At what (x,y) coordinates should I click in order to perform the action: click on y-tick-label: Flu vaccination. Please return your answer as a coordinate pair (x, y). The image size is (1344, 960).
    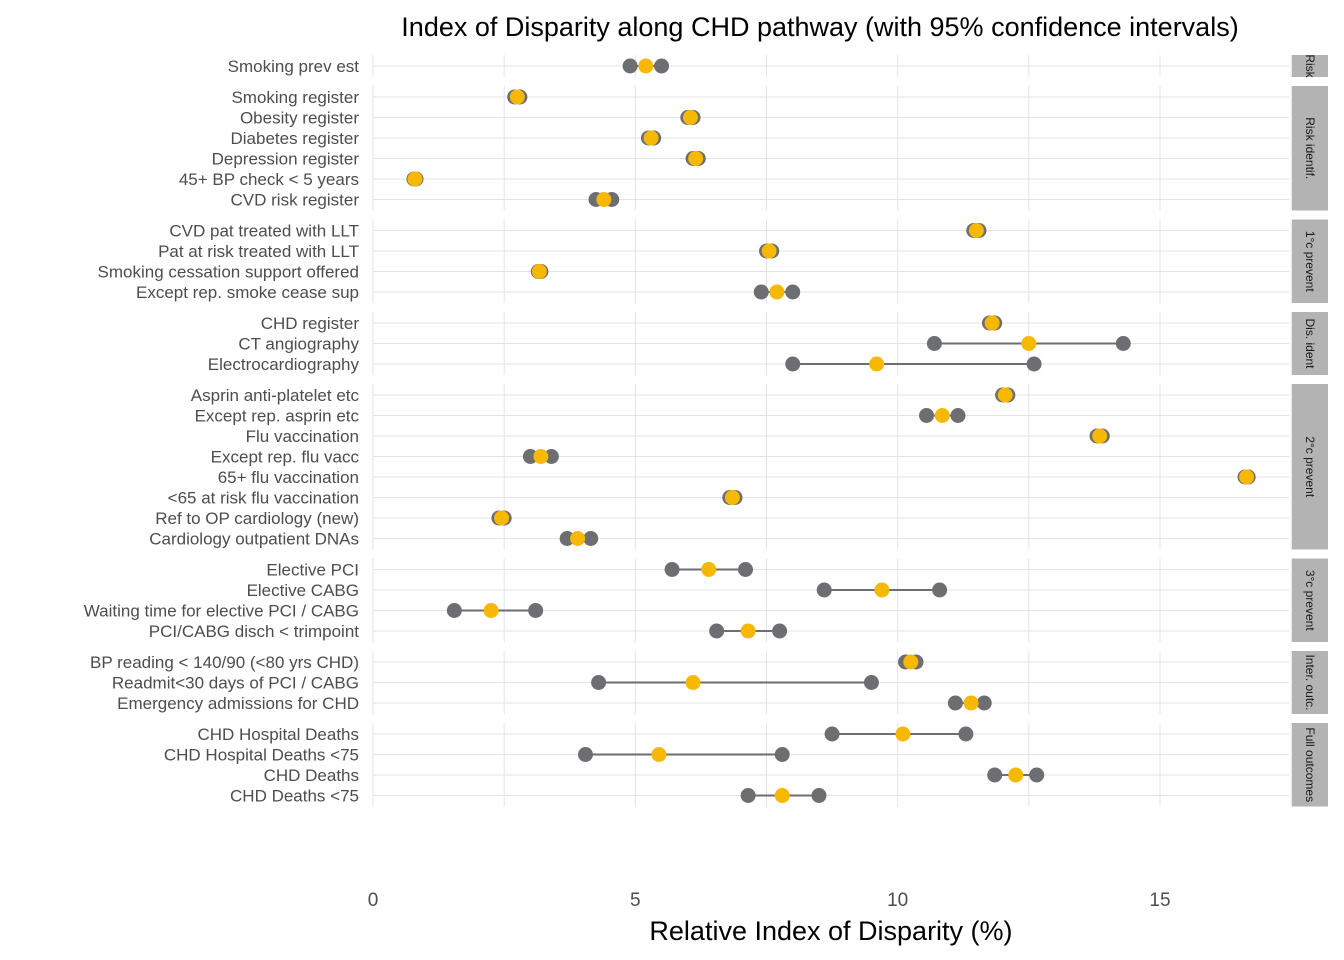
    Looking at the image, I should click on (302, 436).